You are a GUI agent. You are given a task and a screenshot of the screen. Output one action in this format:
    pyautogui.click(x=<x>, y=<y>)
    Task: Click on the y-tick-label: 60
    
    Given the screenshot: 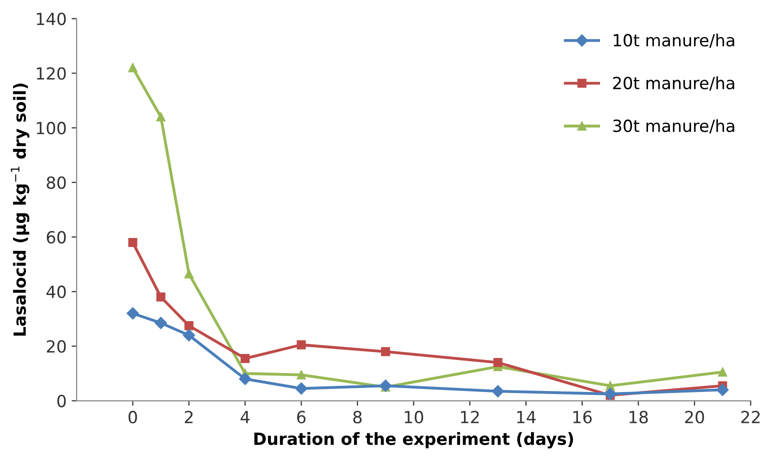 What is the action you would take?
    pyautogui.click(x=56, y=237)
    